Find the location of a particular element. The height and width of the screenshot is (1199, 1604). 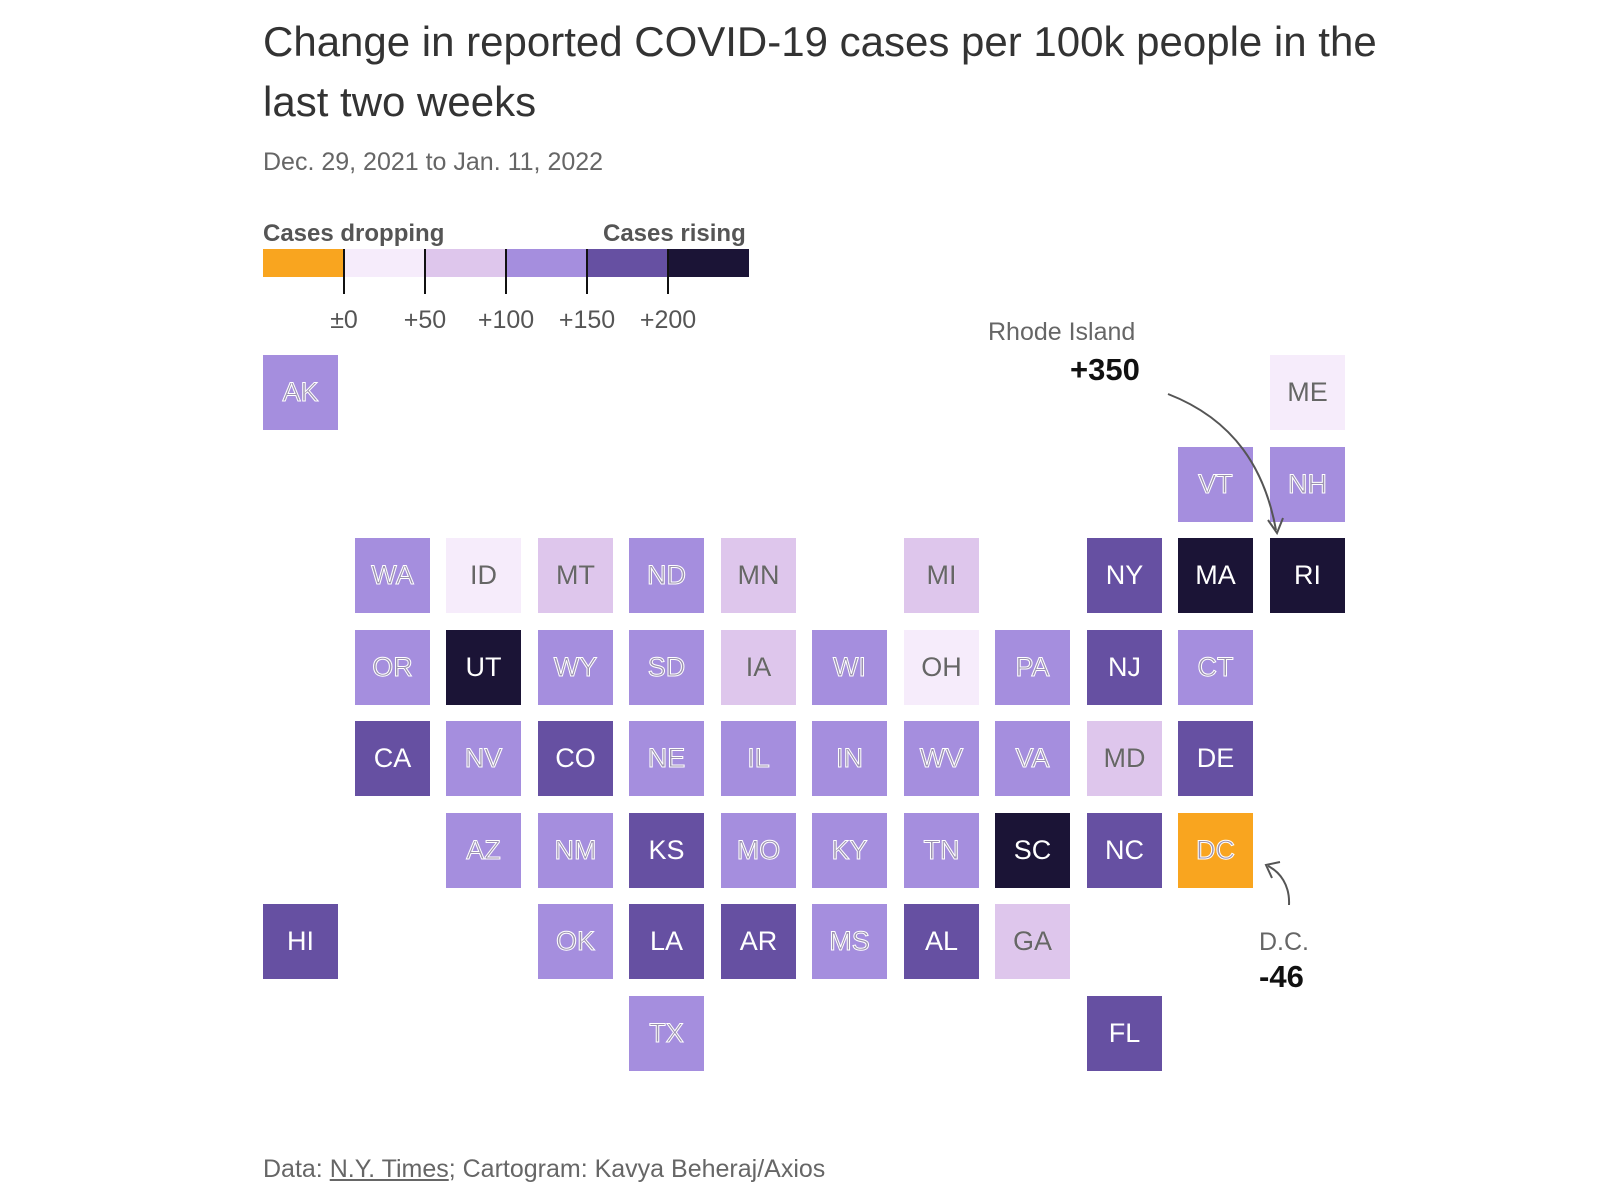

dc-annotation-name: D.C. is located at coordinates (1284, 942).